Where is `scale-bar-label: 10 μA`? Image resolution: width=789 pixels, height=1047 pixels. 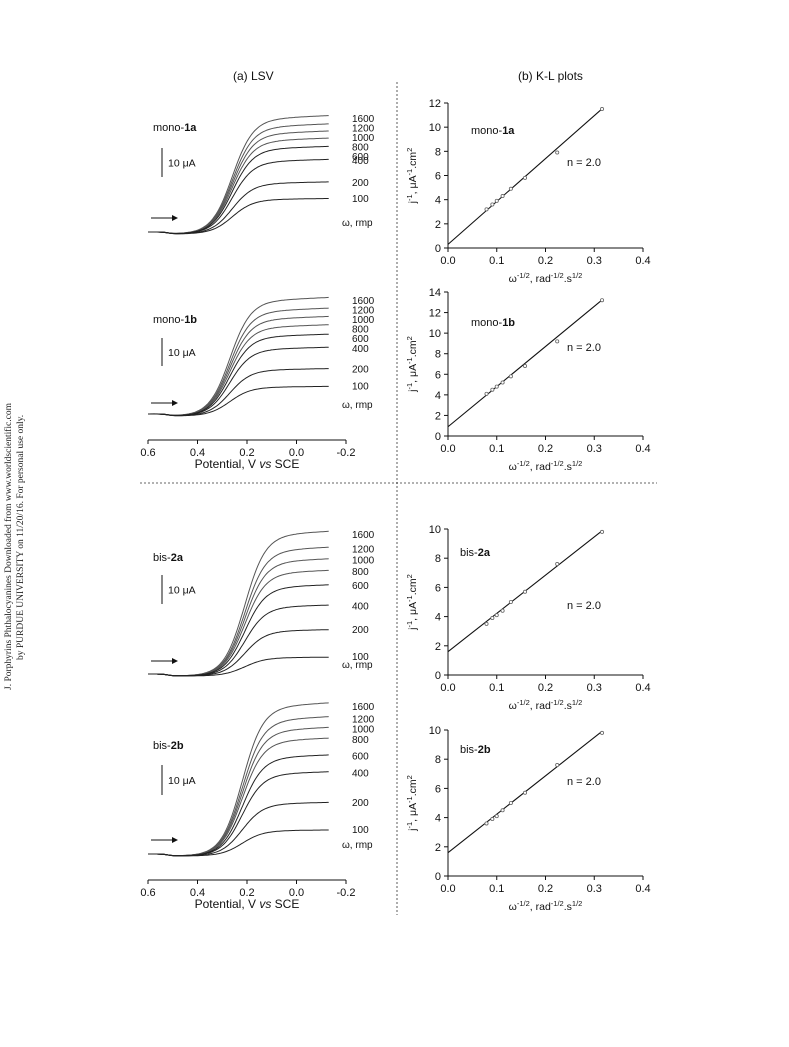
scale-bar-label: 10 μA is located at coordinates (182, 781).